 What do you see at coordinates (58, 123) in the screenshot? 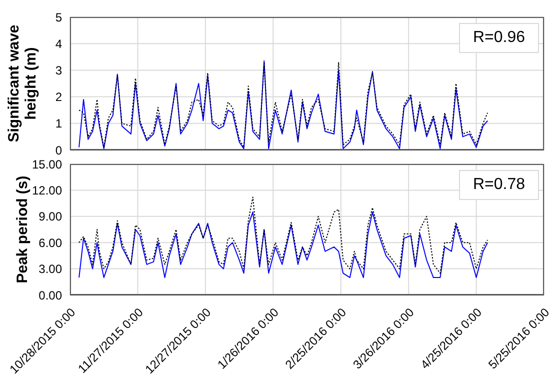
I see `y-tick-label: 1` at bounding box center [58, 123].